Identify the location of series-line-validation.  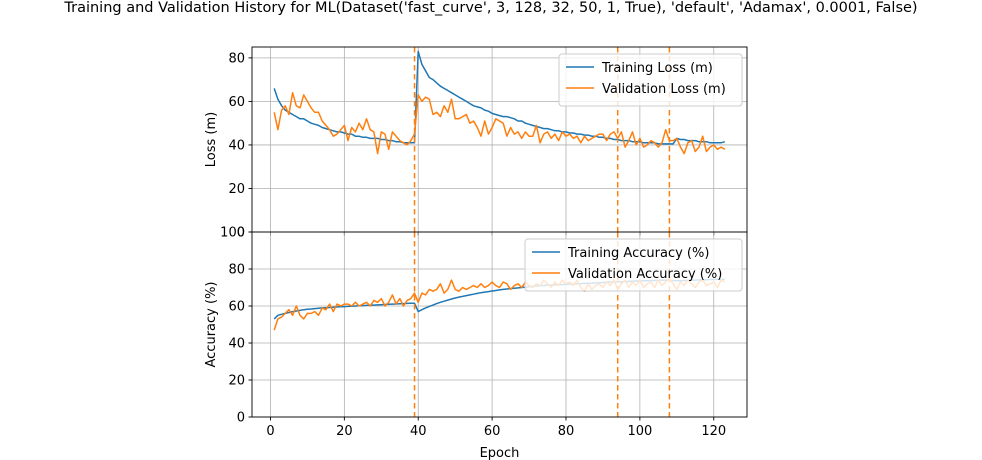
(499, 123).